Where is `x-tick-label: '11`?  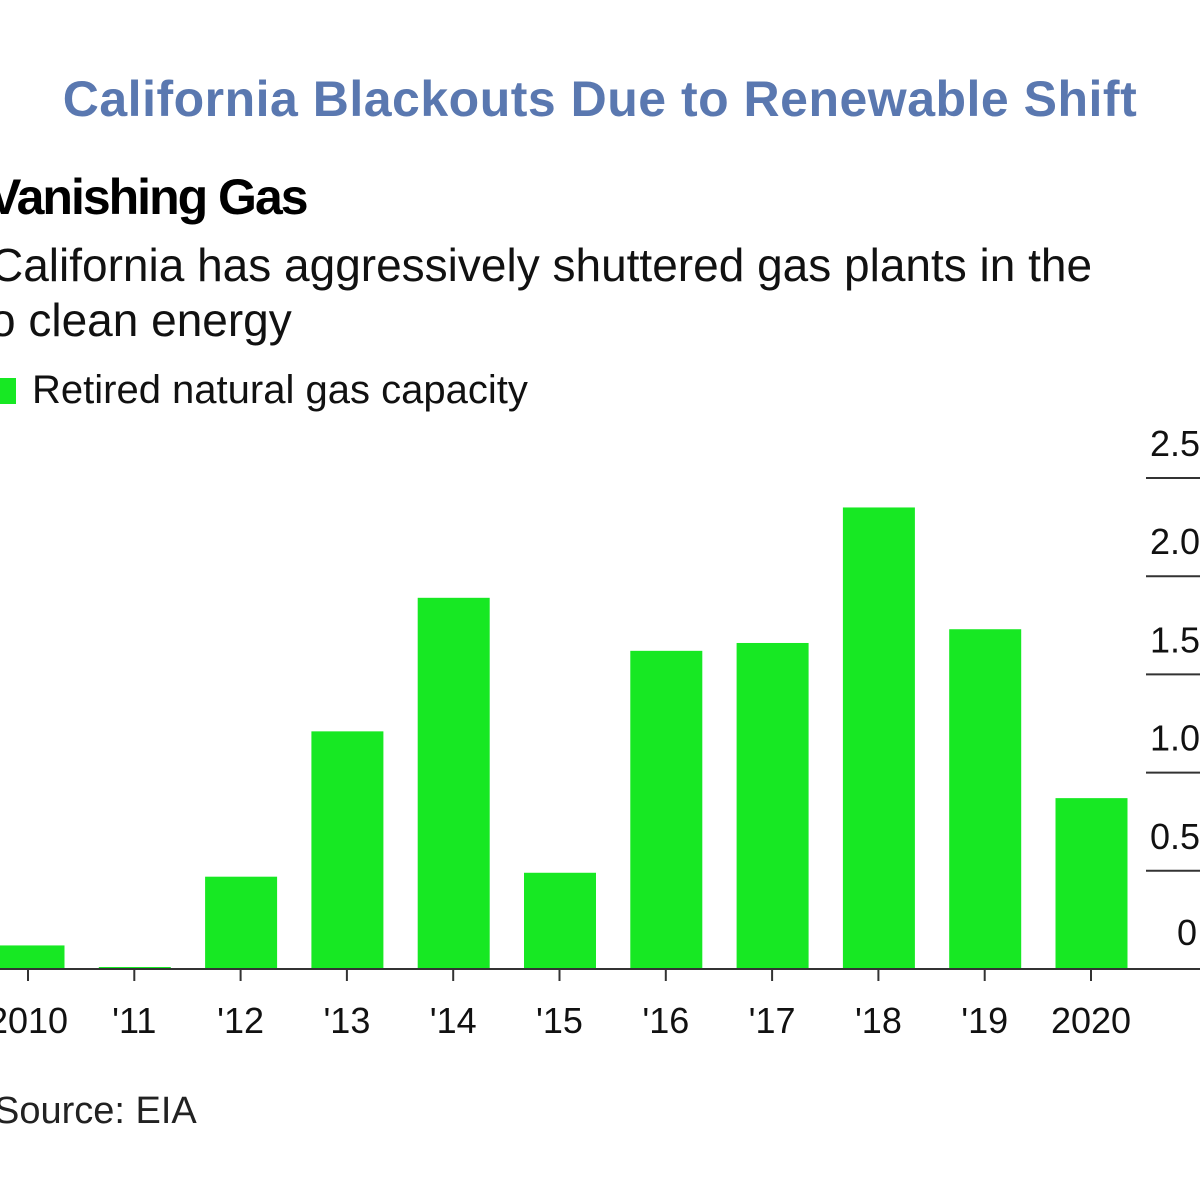 x-tick-label: '11 is located at coordinates (134, 1020).